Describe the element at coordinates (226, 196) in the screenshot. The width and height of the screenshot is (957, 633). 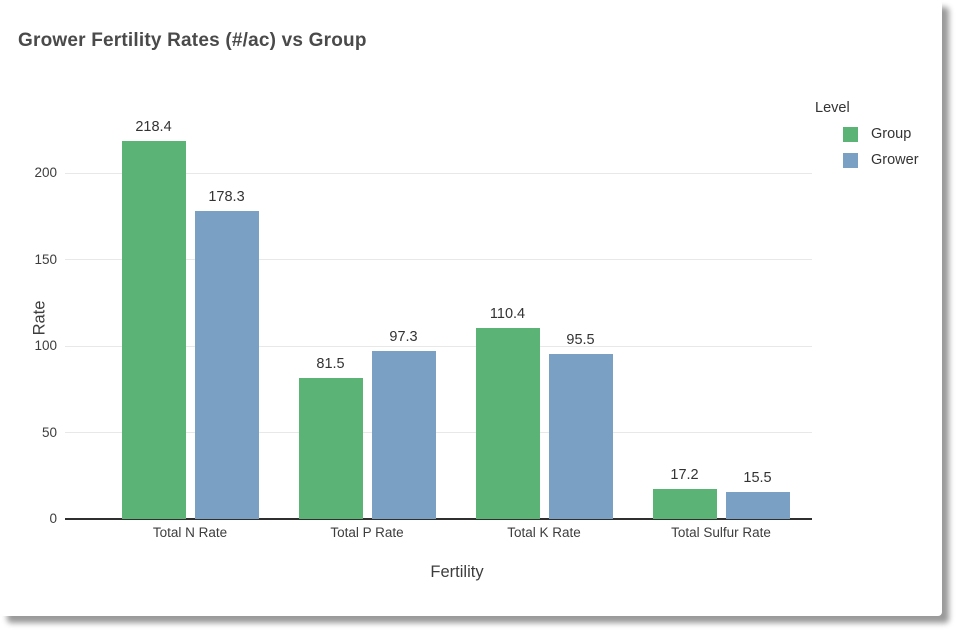
I see `bar-value-label: 178.3` at that location.